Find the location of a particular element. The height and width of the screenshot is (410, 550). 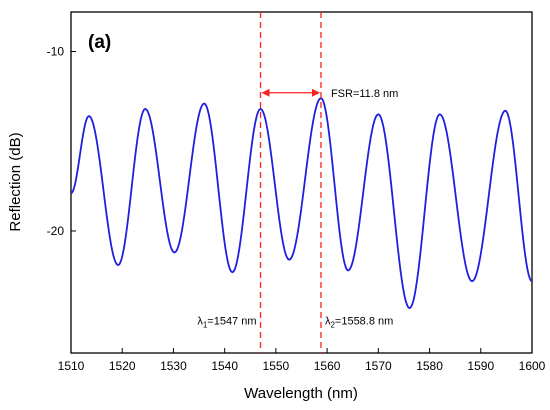

y-tick-label: -10 is located at coordinates (56, 51).